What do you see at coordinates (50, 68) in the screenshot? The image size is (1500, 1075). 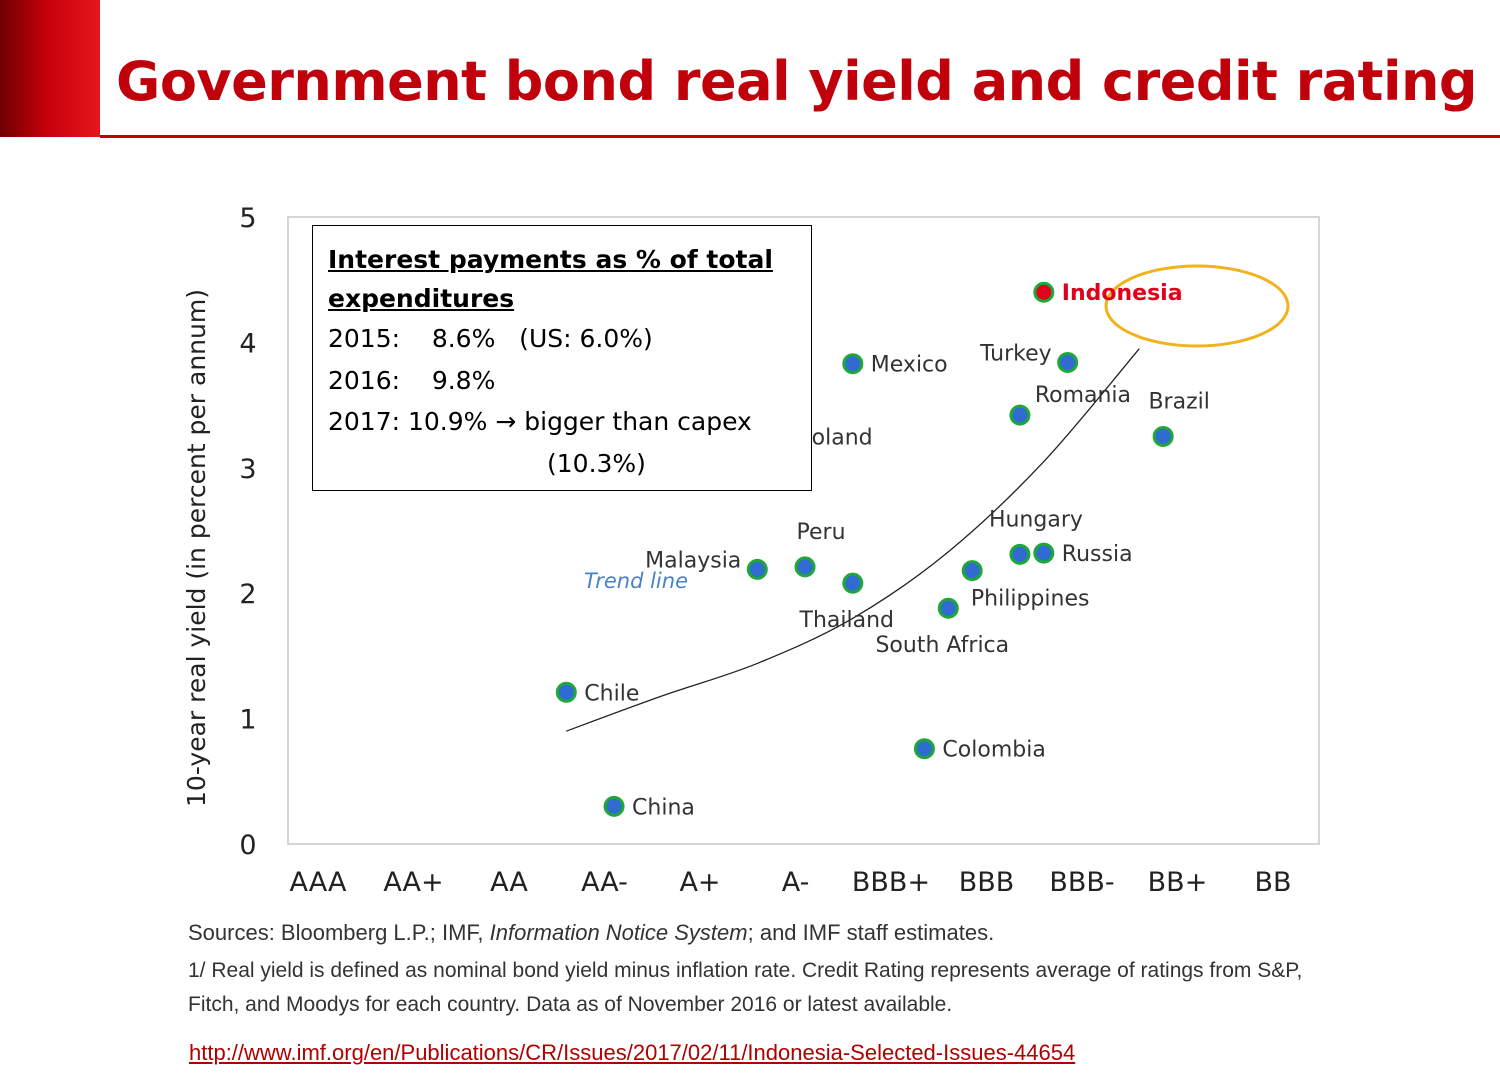 I see `title-accent-bar` at bounding box center [50, 68].